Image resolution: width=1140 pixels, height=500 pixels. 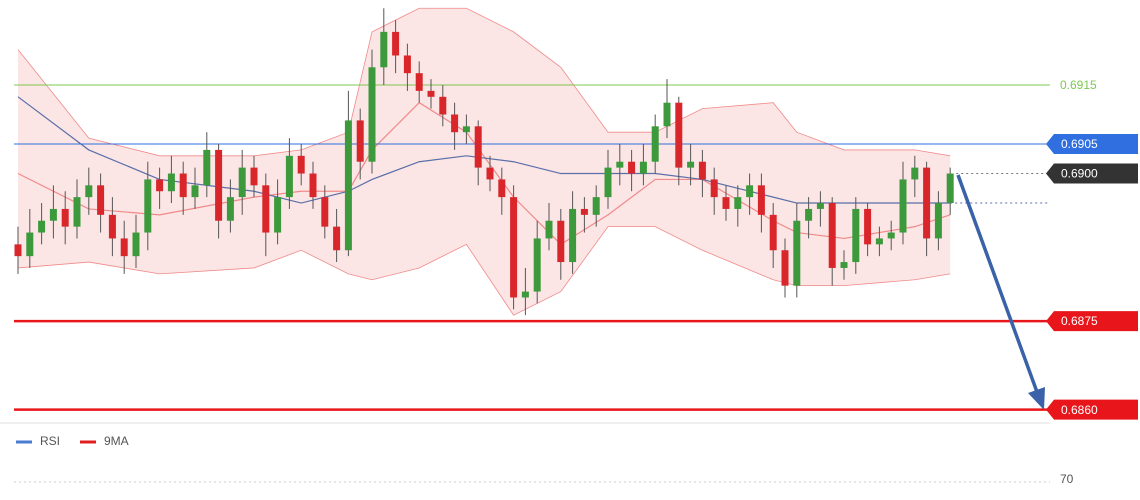 What do you see at coordinates (544, 460) in the screenshot?
I see `indicator-layer: RSI 9MA 70` at bounding box center [544, 460].